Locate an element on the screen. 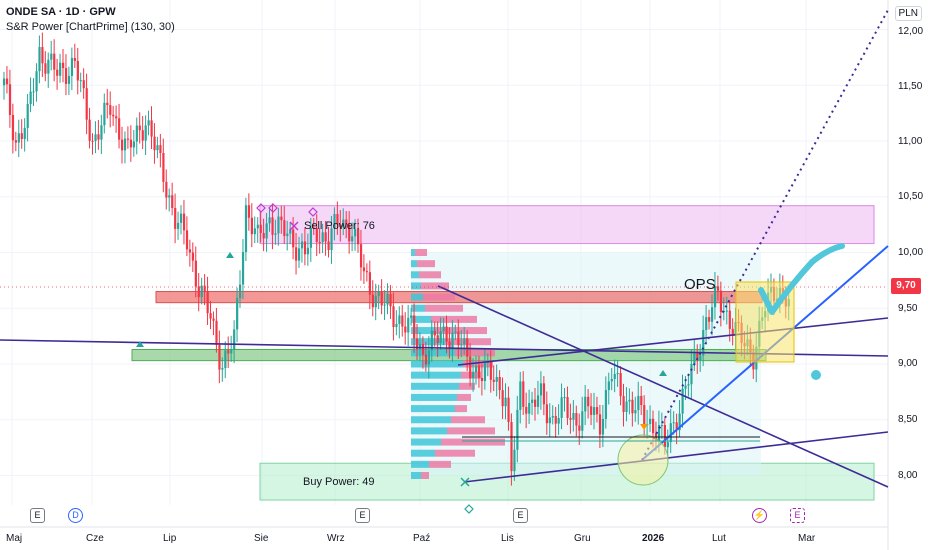 This screenshot has width=932, height=550. symbol-title: ONDE SA · 1D · GPW is located at coordinates (61, 12).